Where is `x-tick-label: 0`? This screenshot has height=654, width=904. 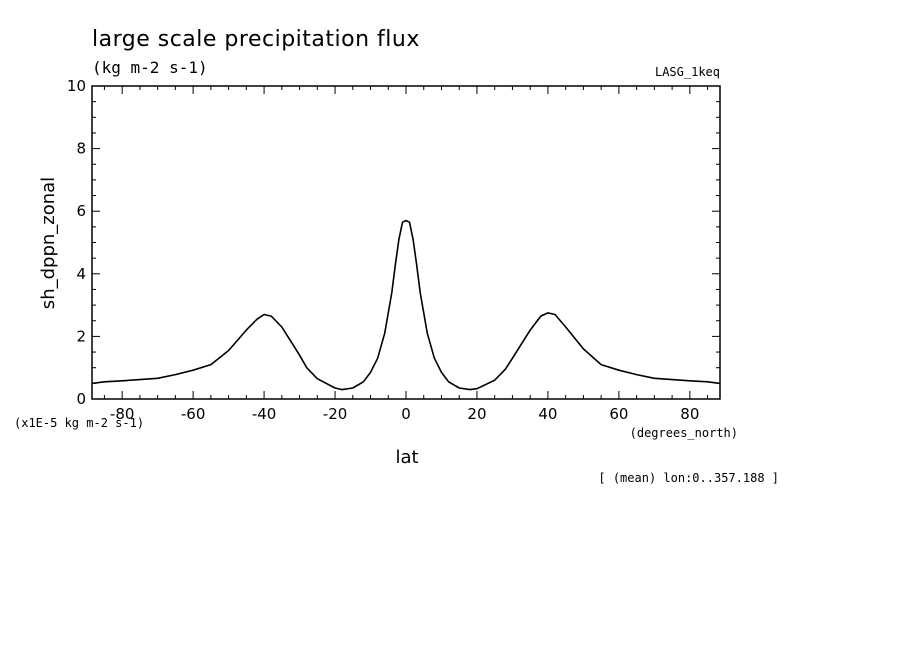
x-tick-label: 0 is located at coordinates (406, 414).